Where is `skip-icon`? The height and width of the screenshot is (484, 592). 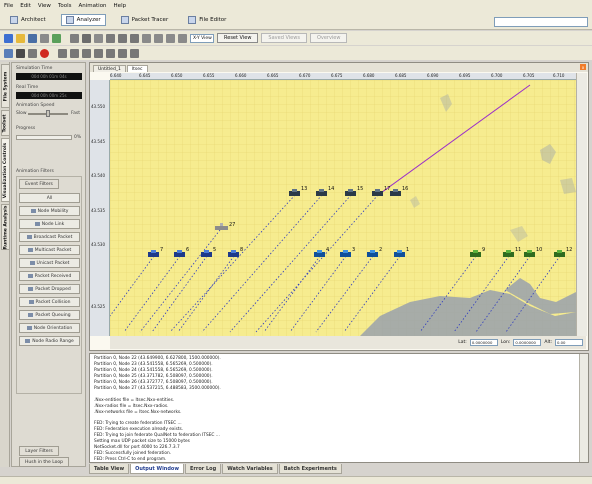
skip-icon is located at coordinates (134, 53).